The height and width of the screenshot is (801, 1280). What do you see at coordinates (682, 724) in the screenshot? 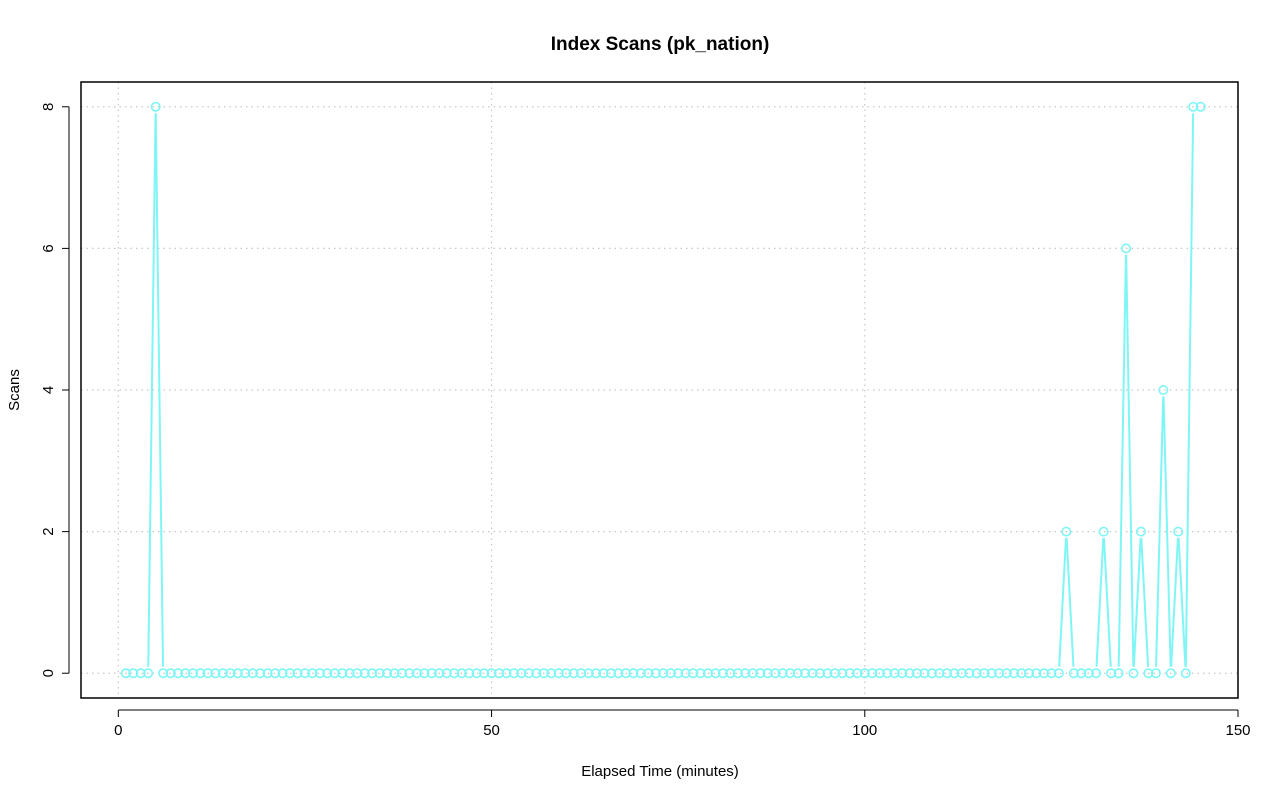
I see `x-axis: 0 50 100 150` at bounding box center [682, 724].